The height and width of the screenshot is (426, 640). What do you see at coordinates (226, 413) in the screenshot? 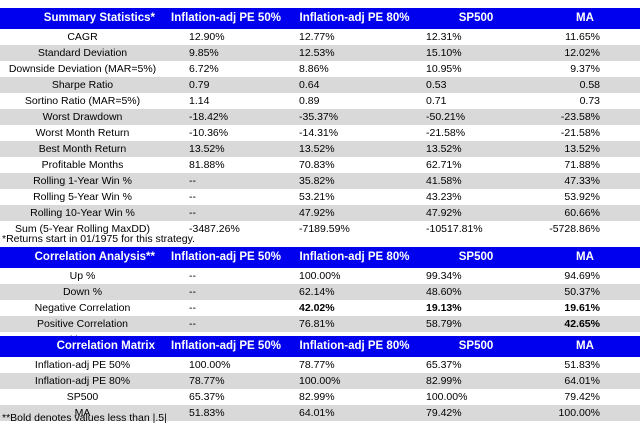
I see `cell-pe50: 51.83%` at bounding box center [226, 413].